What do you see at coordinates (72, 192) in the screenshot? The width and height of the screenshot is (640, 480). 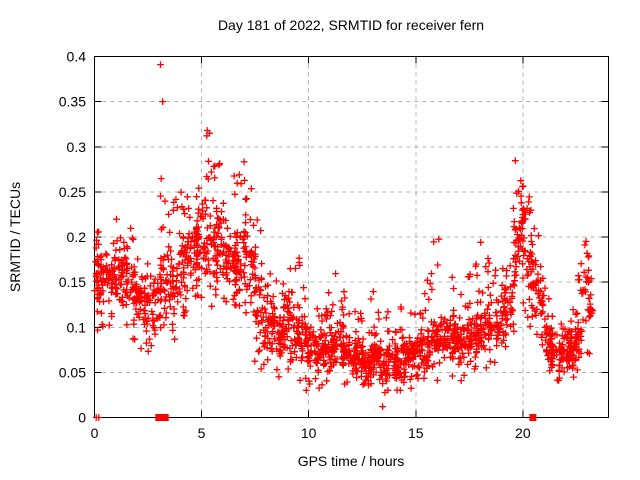 I see `y-tick-label: 0.25` at bounding box center [72, 192].